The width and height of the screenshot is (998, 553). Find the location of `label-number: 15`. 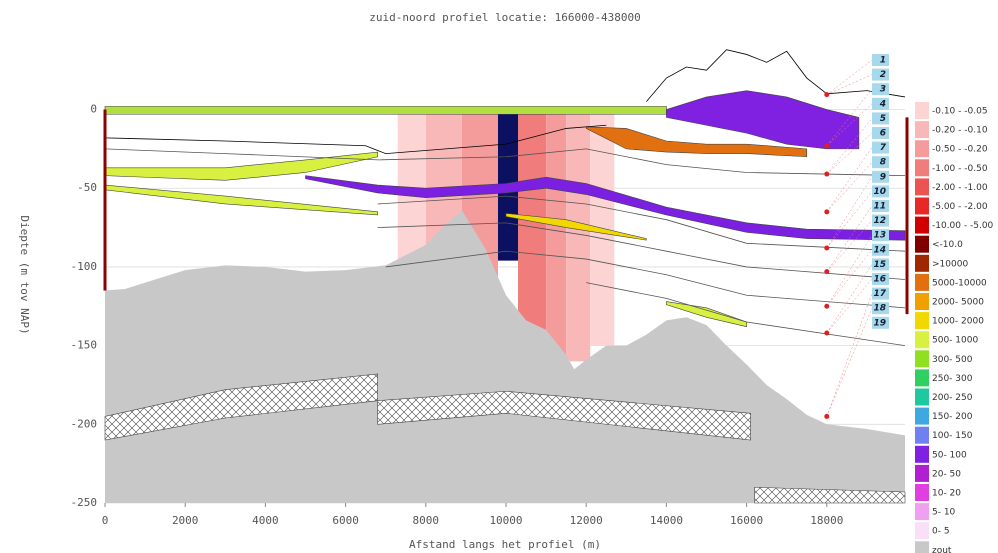

label-number: 15 is located at coordinates (879, 265).